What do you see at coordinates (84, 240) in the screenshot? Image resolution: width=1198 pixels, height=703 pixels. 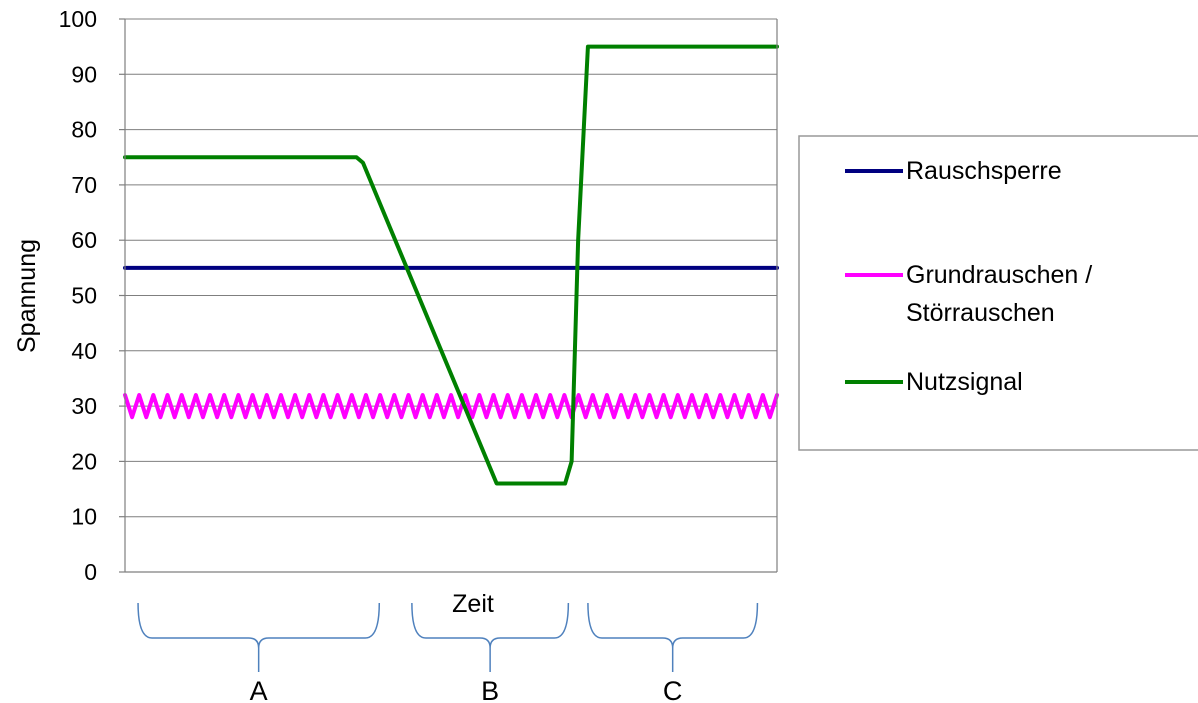 I see `y-tick-label: 60` at bounding box center [84, 240].